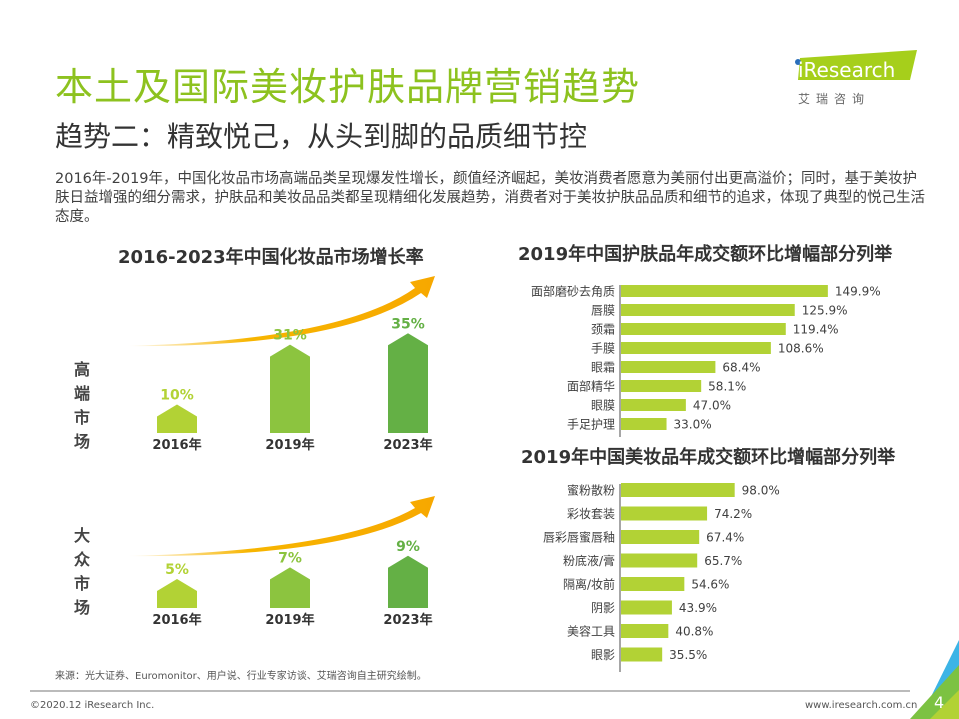 Image resolution: width=959 pixels, height=719 pixels. What do you see at coordinates (589, 584) in the screenshot?
I see `category-label: 隔离/妆前` at bounding box center [589, 584].